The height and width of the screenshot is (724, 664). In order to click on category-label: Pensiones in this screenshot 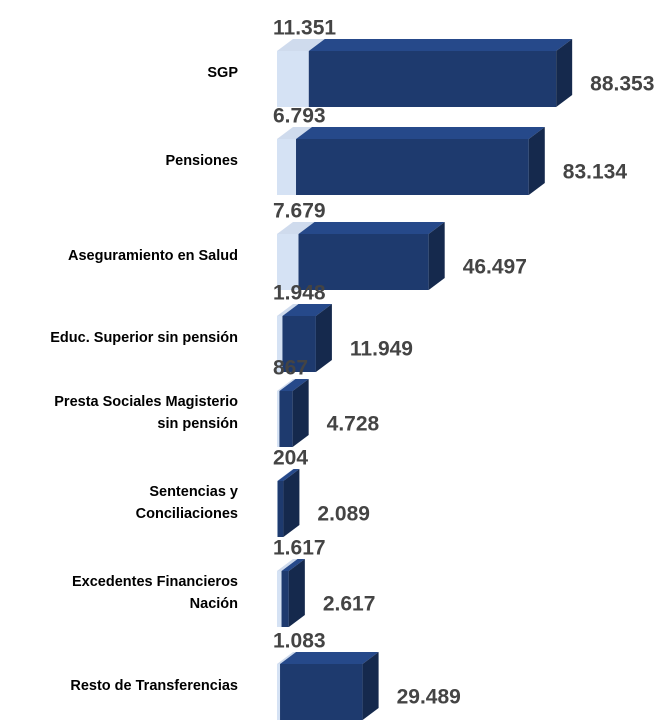, I will do `click(201, 161)`.